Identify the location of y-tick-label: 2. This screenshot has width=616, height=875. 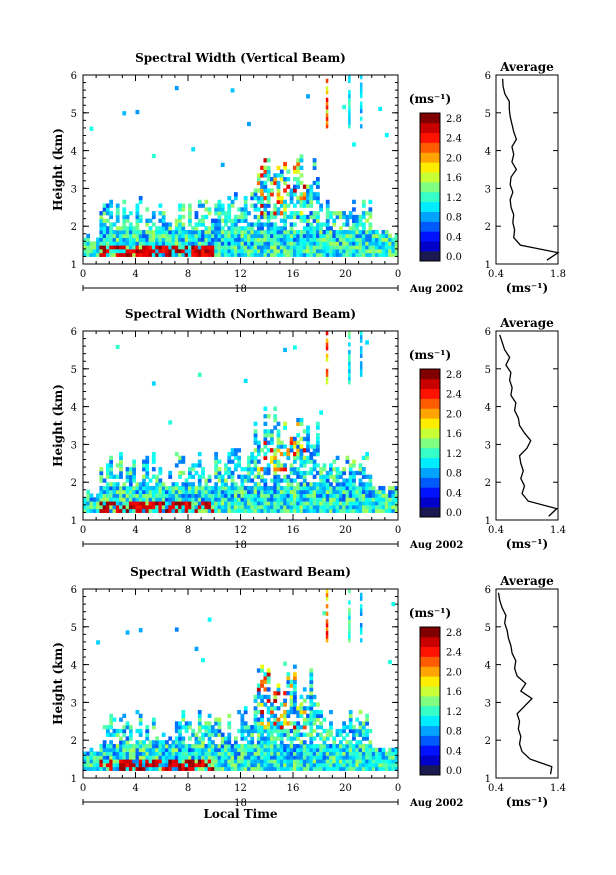
(74, 741).